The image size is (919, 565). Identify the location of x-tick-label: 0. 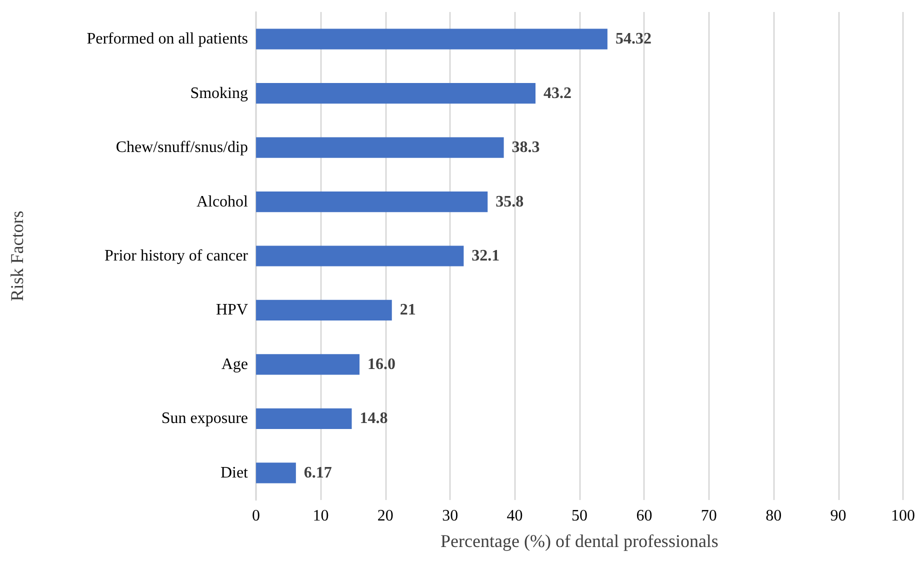
(256, 516).